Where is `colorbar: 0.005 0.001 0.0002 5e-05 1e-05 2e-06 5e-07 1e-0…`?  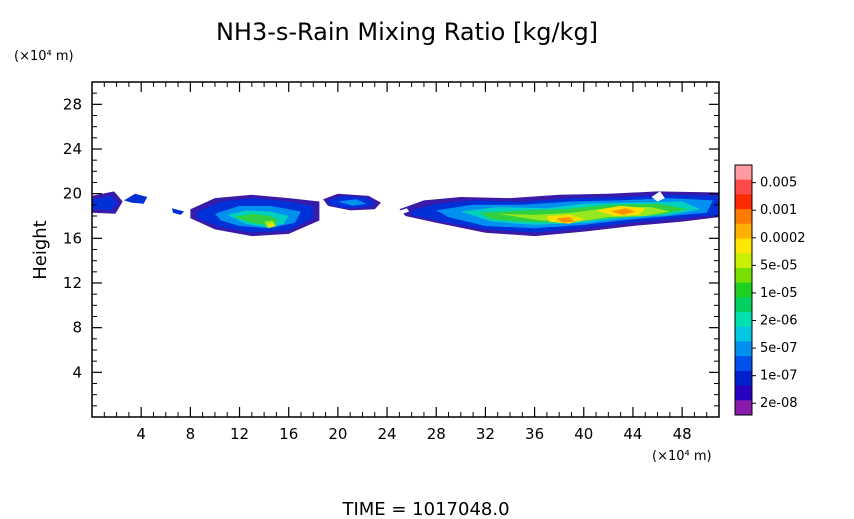 colorbar: 0.005 0.001 0.0002 5e-05 1e-05 2e-06 5e-07 1e-0… is located at coordinates (770, 290).